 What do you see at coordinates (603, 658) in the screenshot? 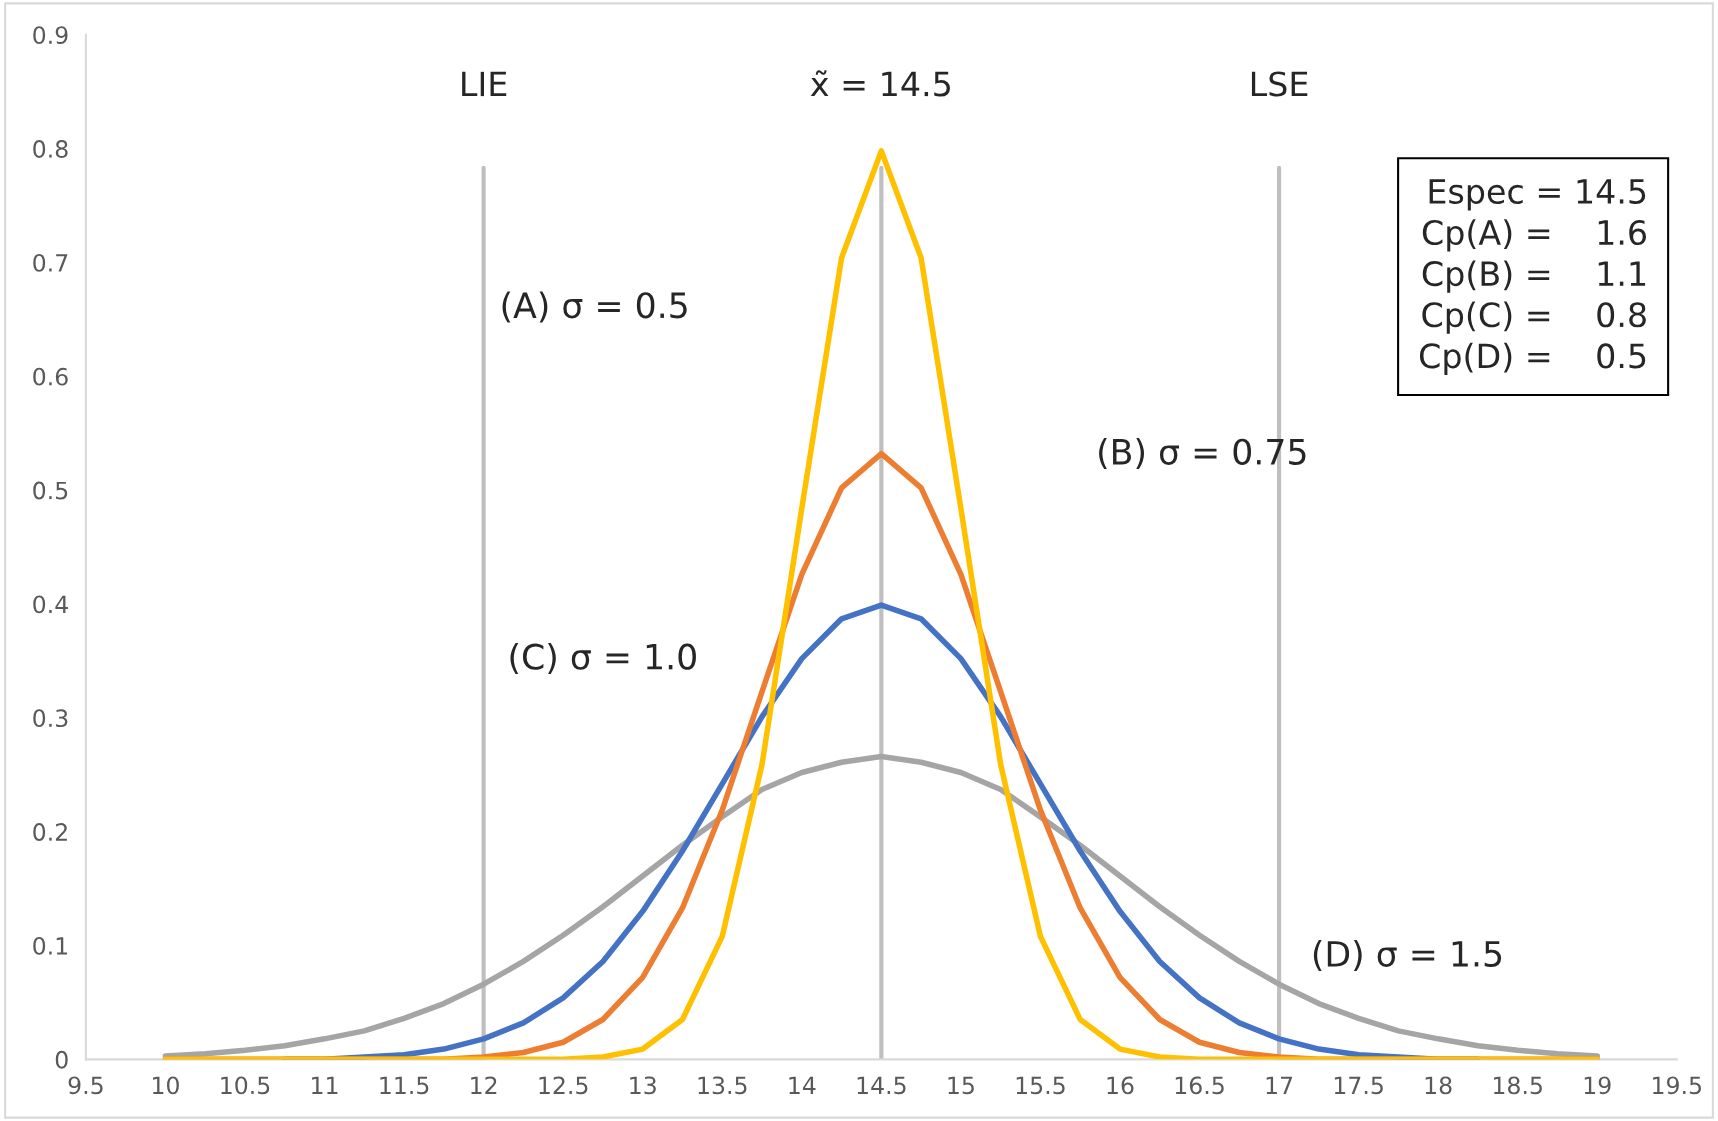
I see `annotation: (C) σ = 1.0` at bounding box center [603, 658].